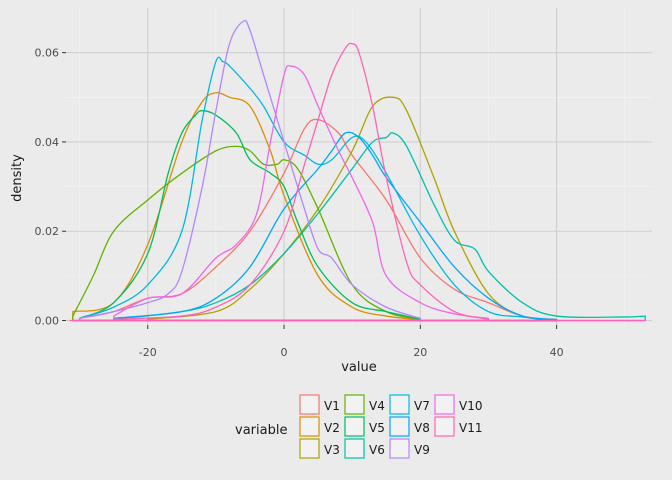 This screenshot has width=672, height=480. Describe the element at coordinates (377, 450) in the screenshot. I see `legend-label-v6: V6` at that location.